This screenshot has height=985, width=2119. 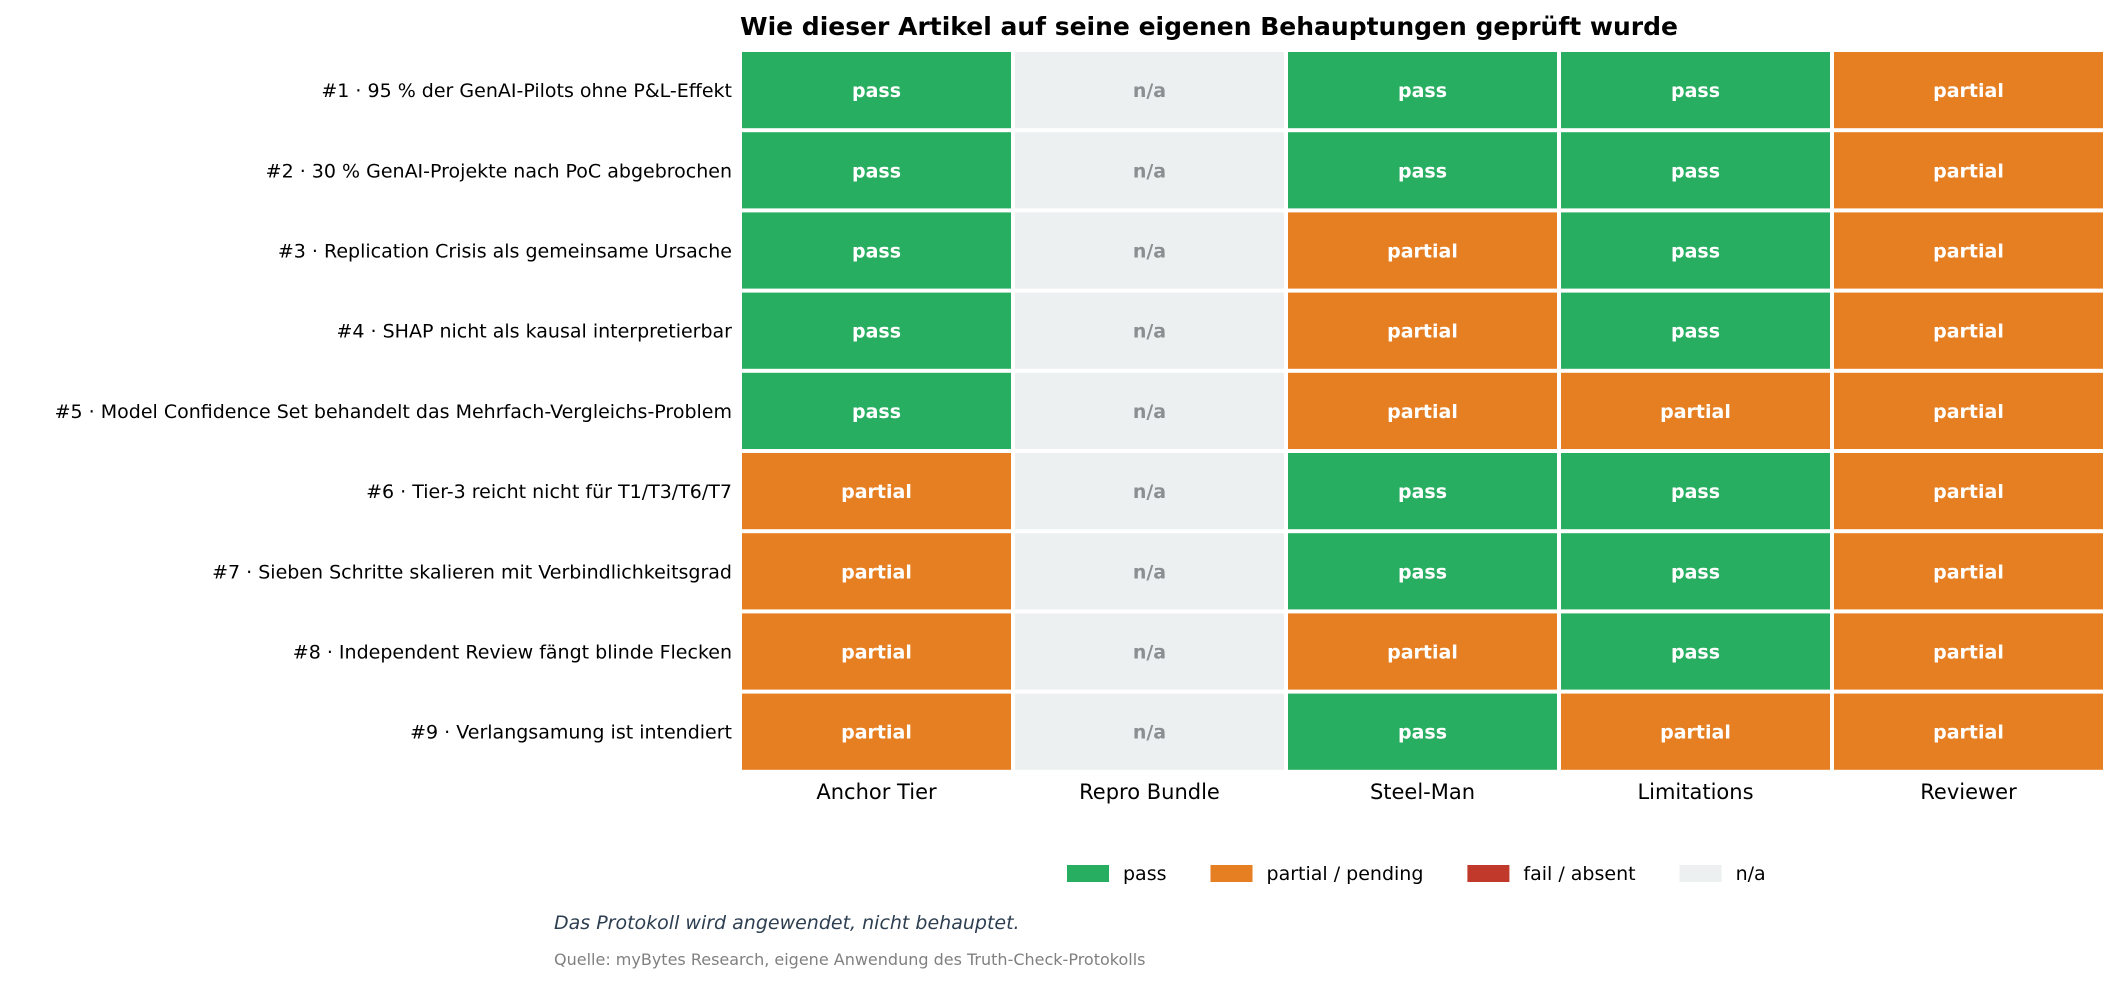 I want to click on heatmap-cell-7-steel-man, so click(x=1422, y=571).